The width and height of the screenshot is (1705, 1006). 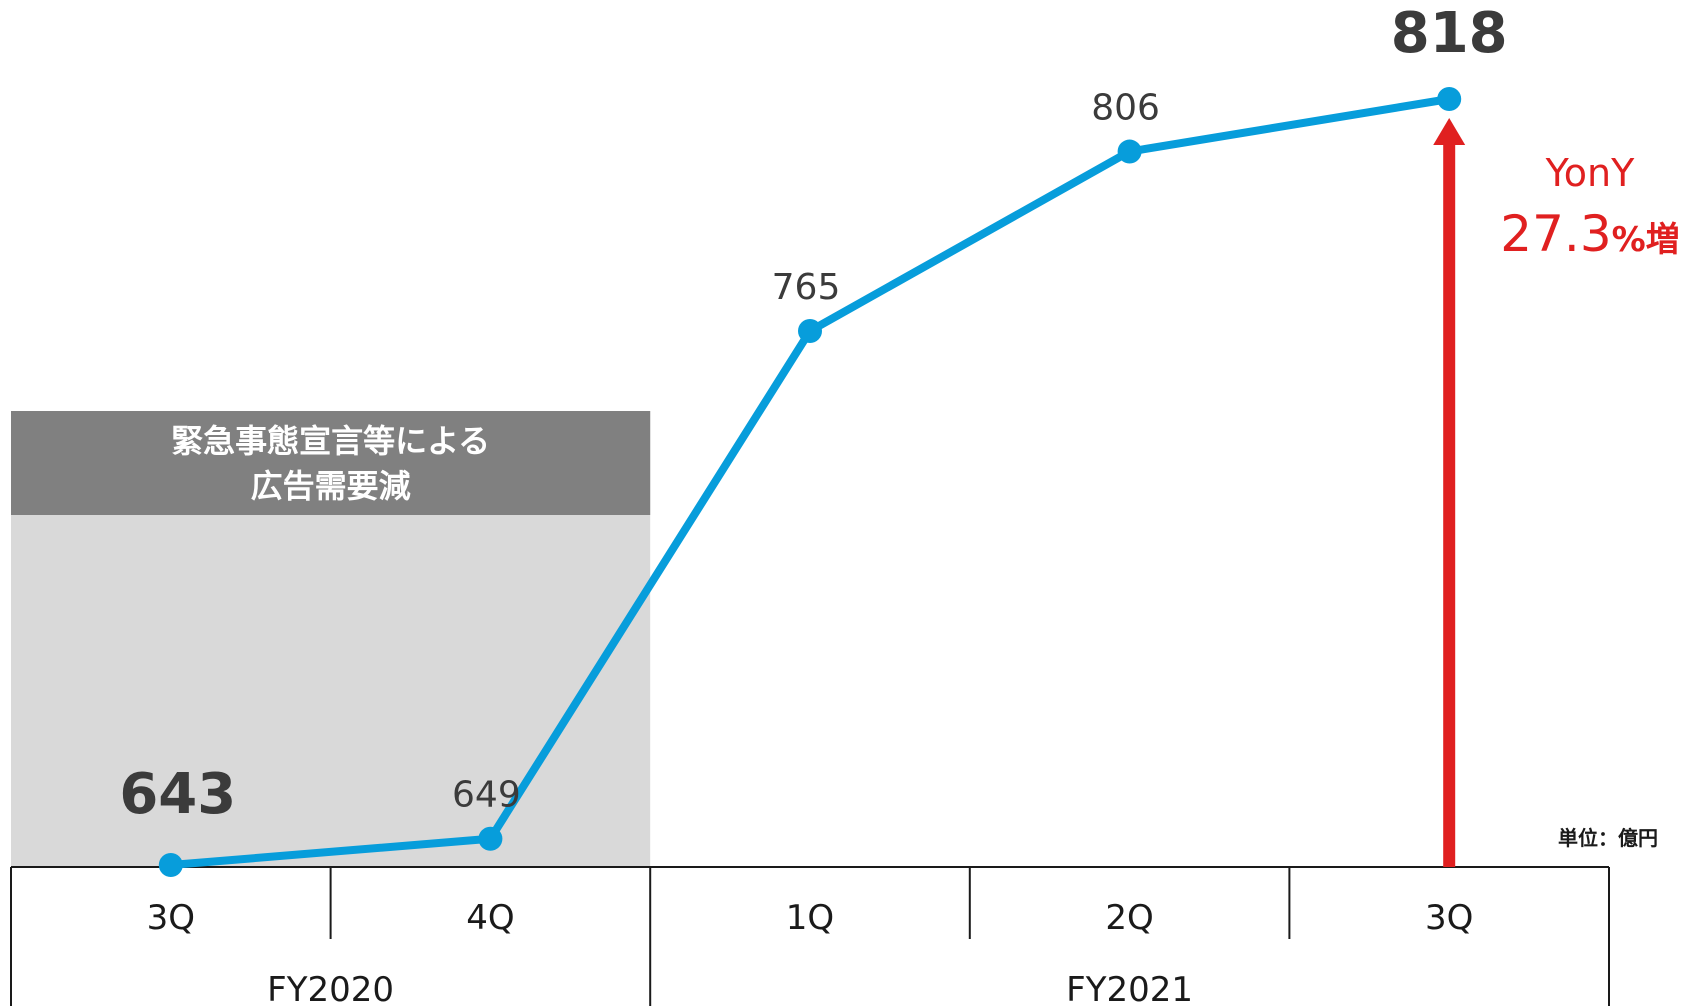 What do you see at coordinates (1555, 234) in the screenshot?
I see `yoy-annotation-percent: 27.3` at bounding box center [1555, 234].